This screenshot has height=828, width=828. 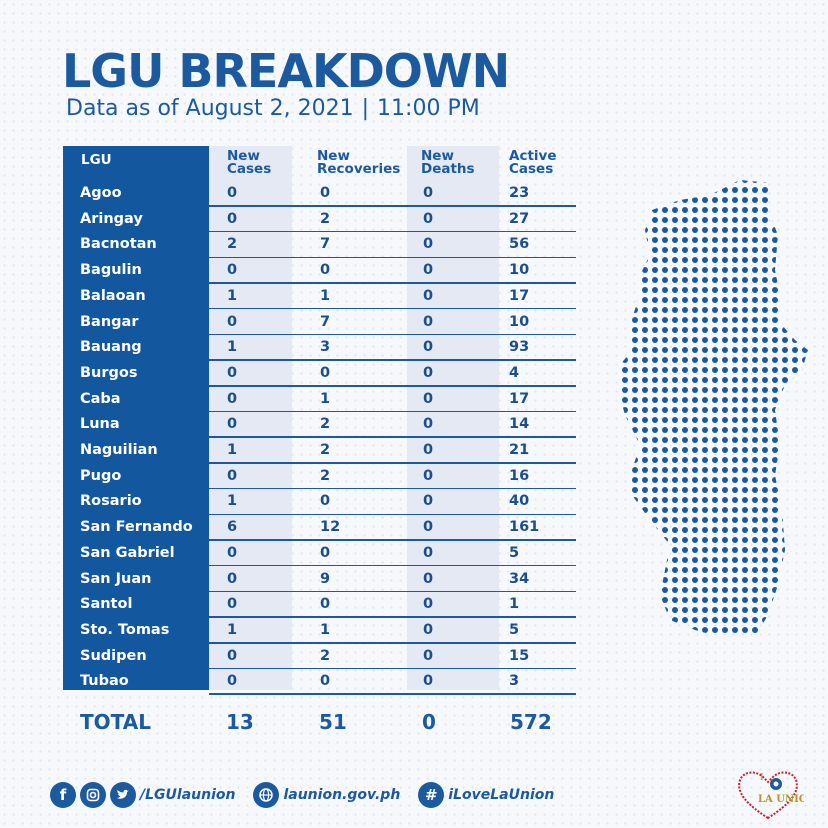 I want to click on cell-lgu-name: Rosario, so click(x=111, y=501).